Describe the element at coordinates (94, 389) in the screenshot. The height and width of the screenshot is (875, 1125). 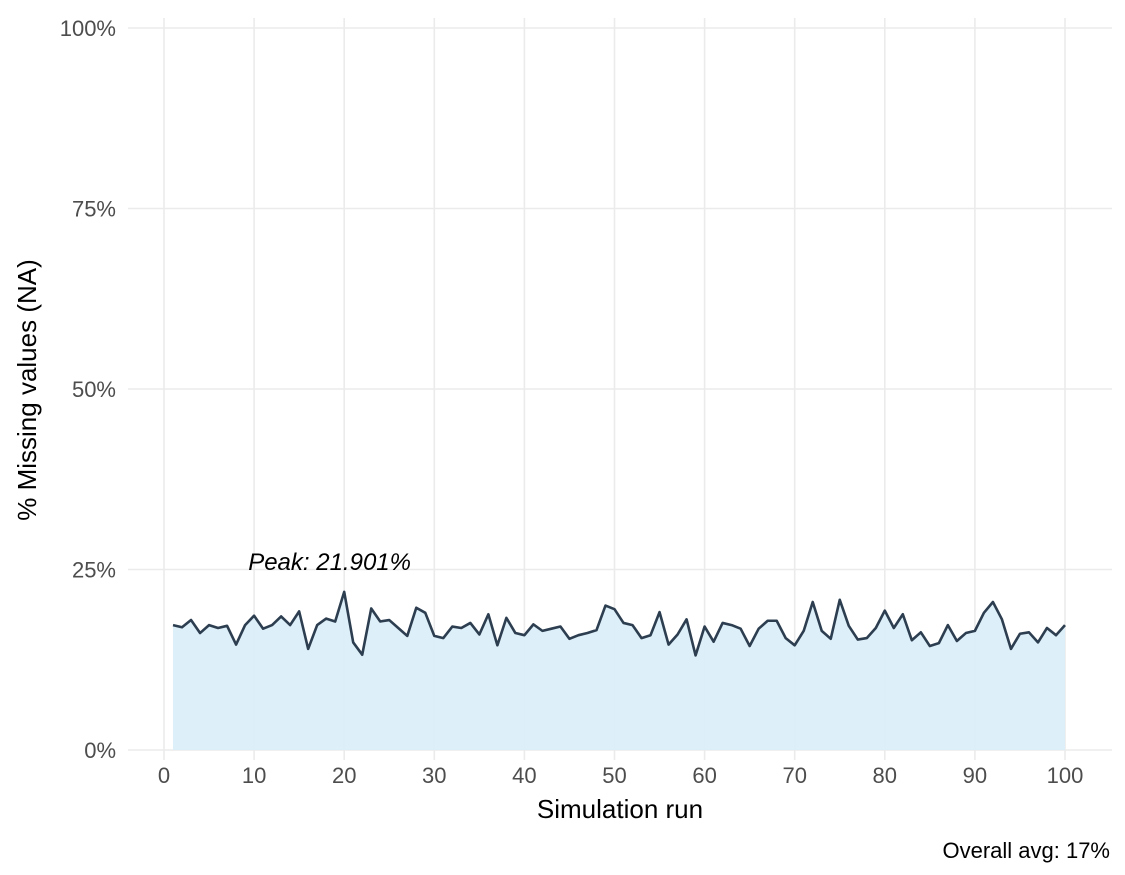
I see `y-tick-label: 50%` at that location.